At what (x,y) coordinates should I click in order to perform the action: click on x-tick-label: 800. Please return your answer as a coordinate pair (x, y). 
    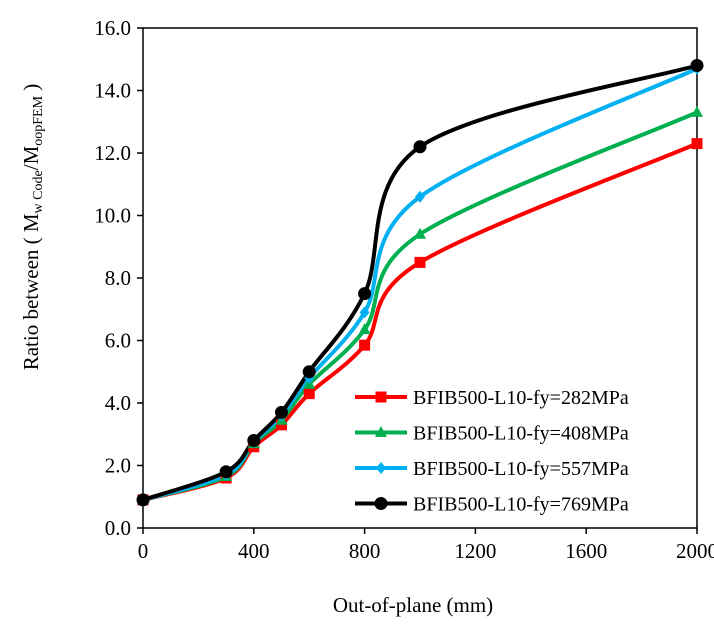
    Looking at the image, I should click on (365, 551).